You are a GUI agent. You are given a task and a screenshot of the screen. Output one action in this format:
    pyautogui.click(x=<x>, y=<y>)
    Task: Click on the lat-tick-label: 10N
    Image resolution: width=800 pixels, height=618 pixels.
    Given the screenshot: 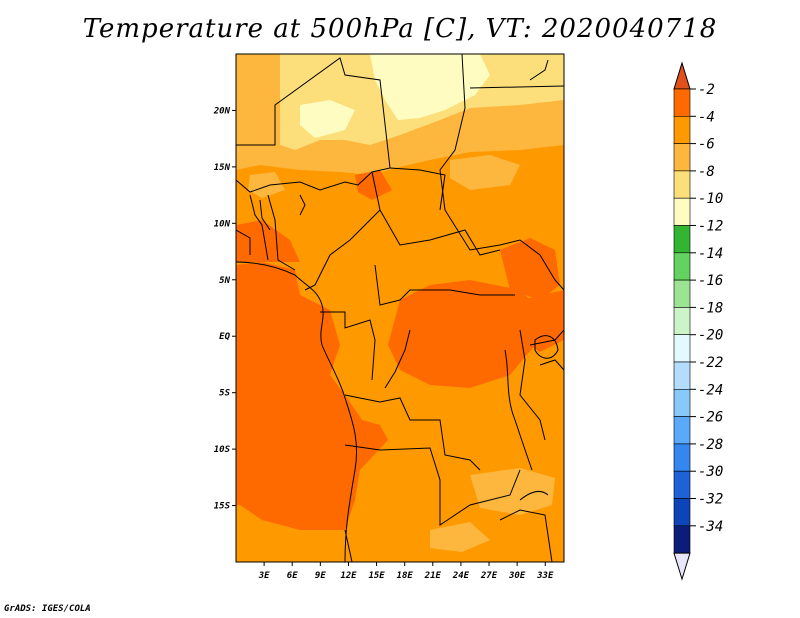 What is the action you would take?
    pyautogui.click(x=222, y=224)
    